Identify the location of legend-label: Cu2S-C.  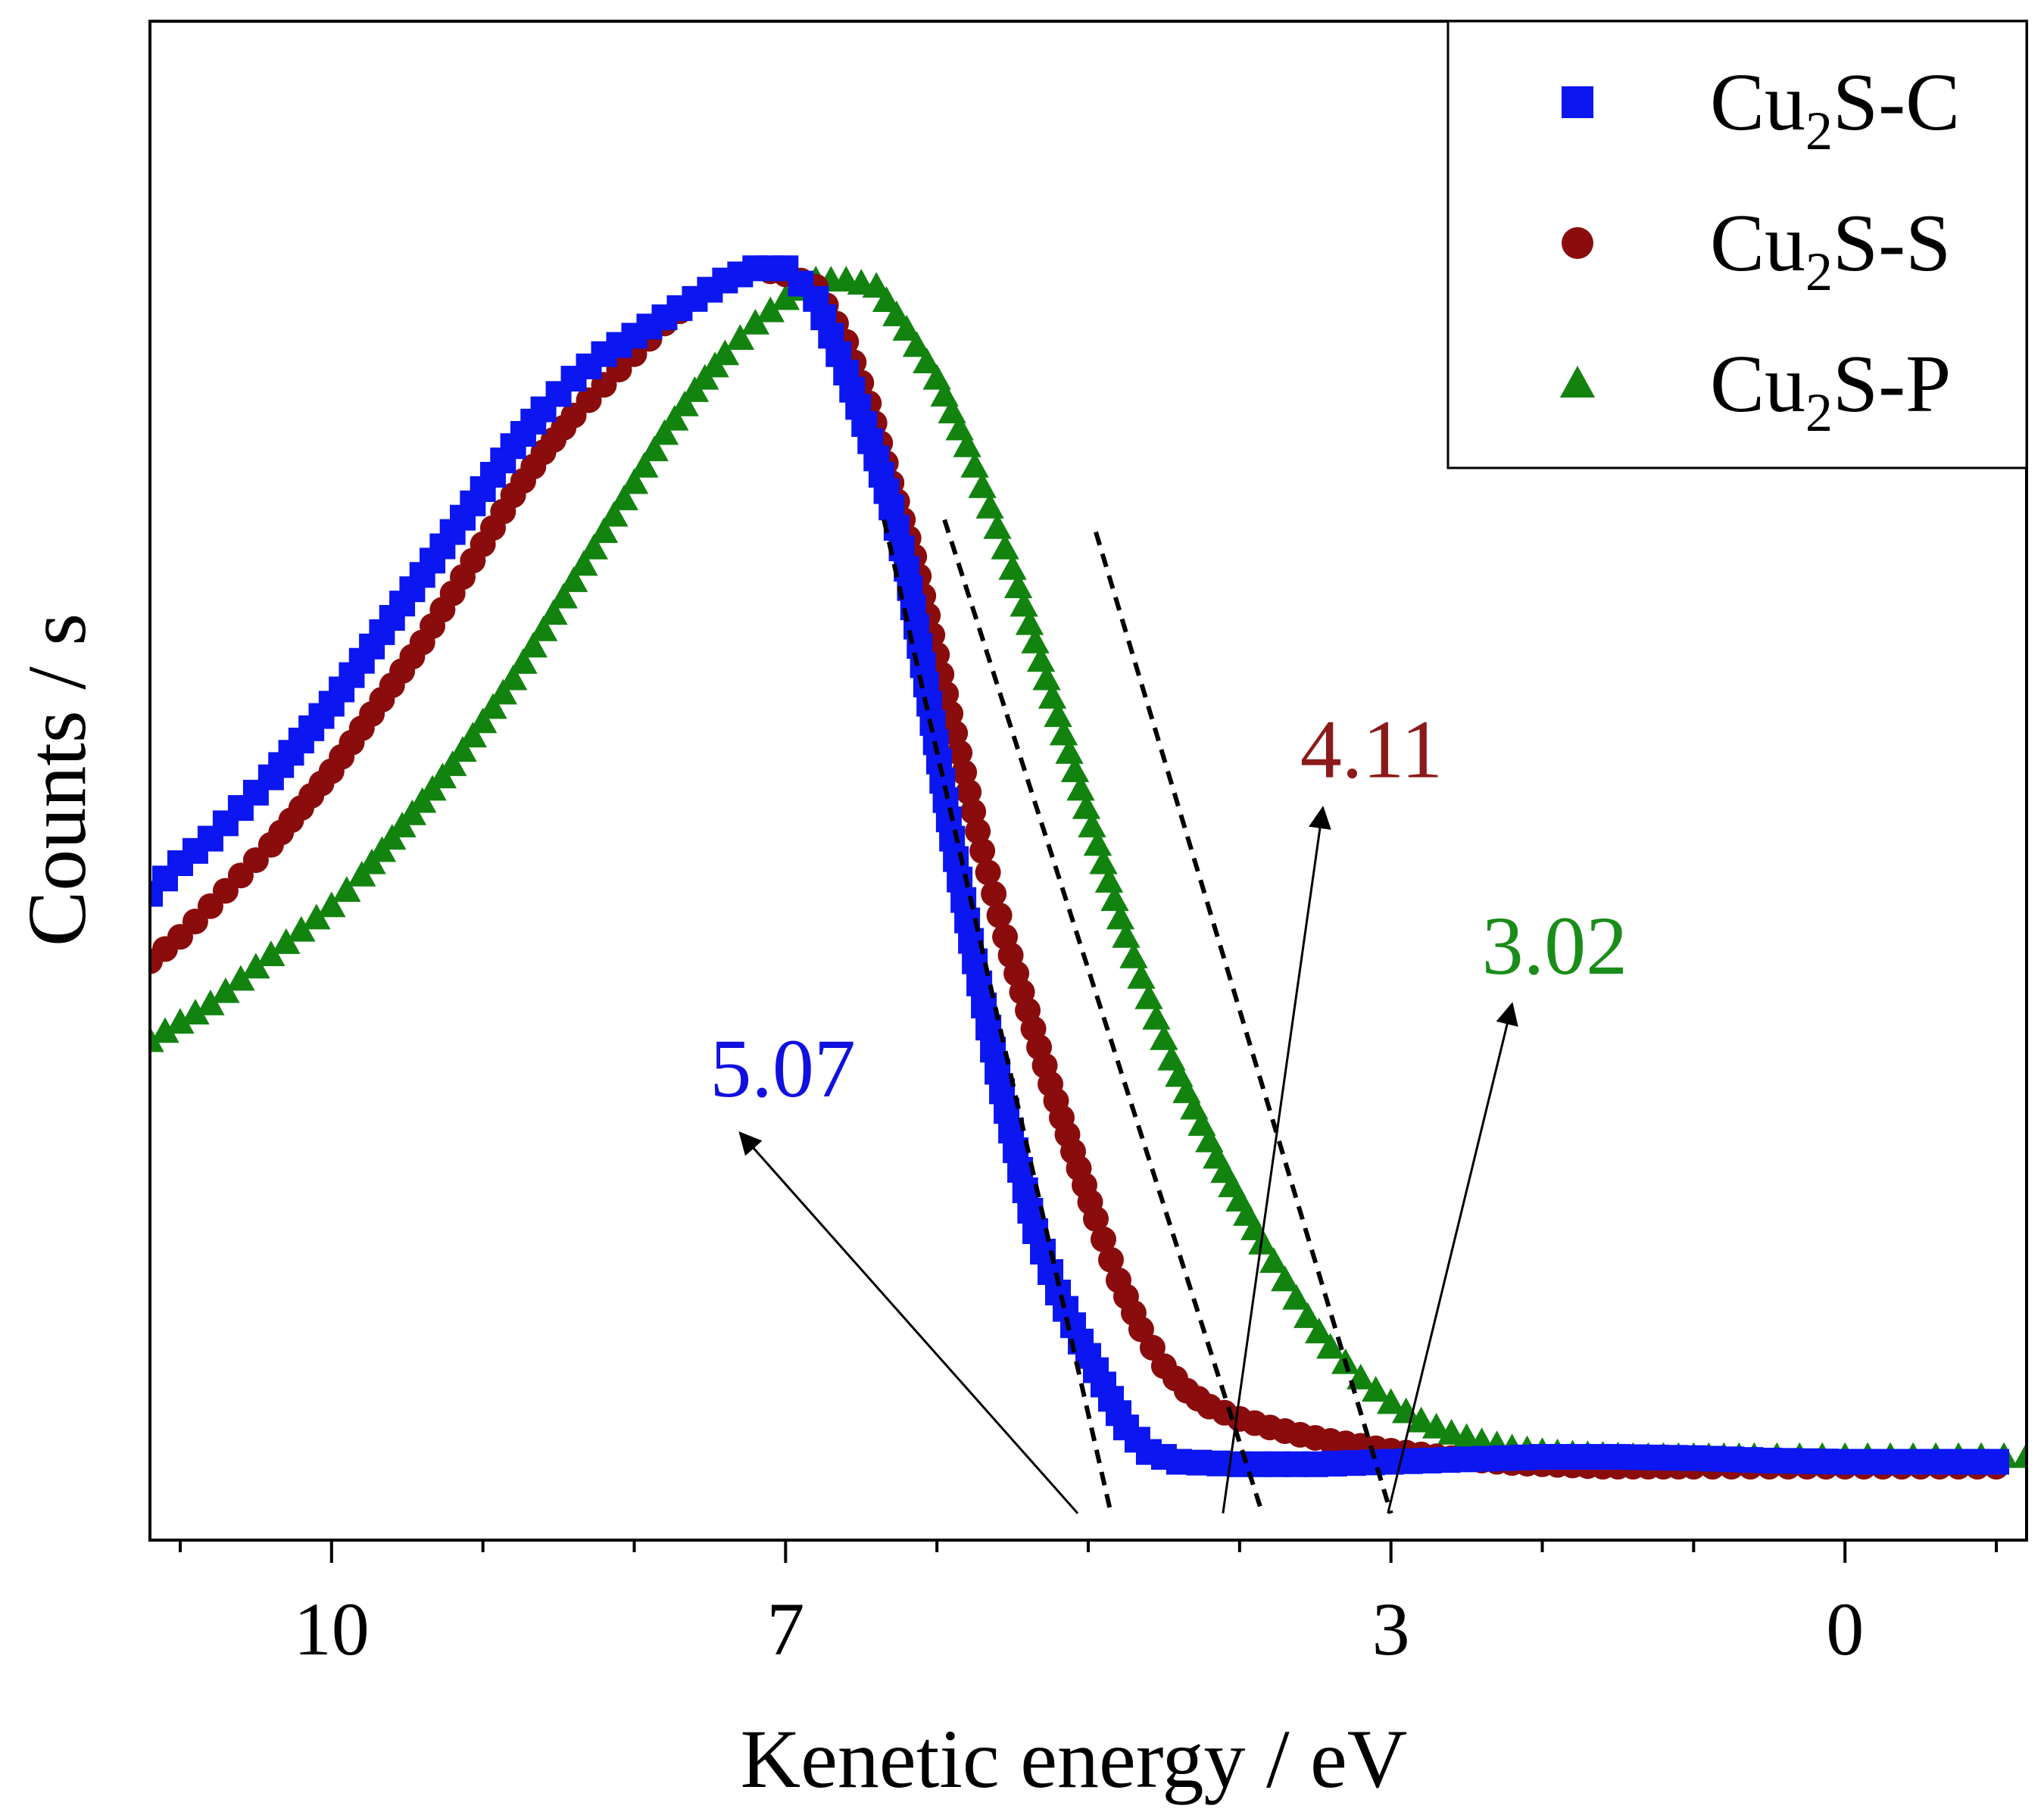
(1835, 110).